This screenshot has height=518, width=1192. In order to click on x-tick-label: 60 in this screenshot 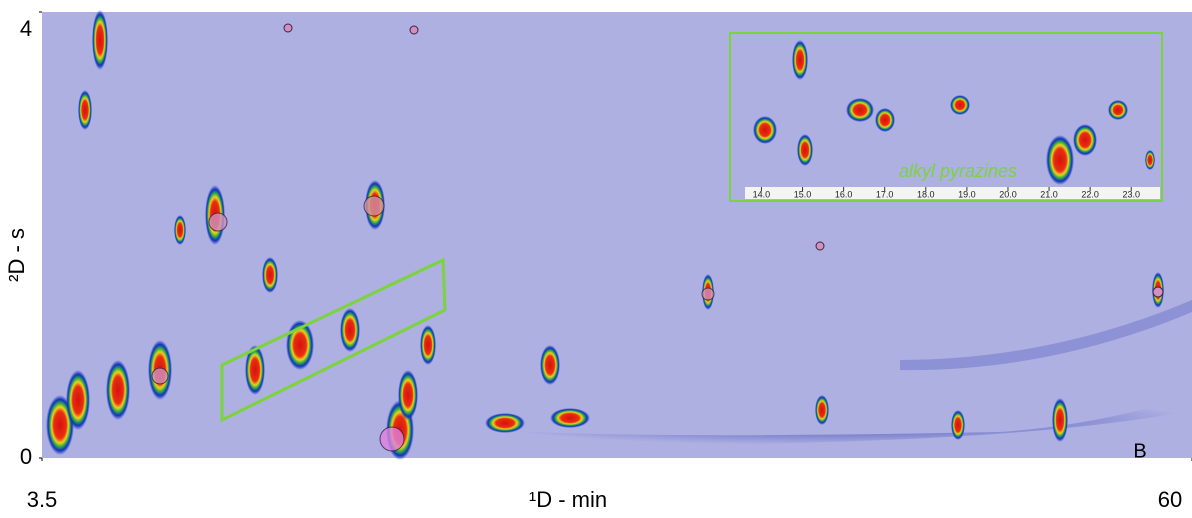, I will do `click(1170, 499)`.